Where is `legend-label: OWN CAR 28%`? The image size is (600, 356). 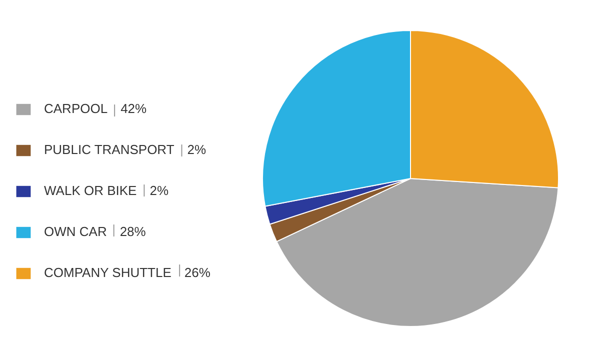 legend-label: OWN CAR 28% is located at coordinates (95, 231).